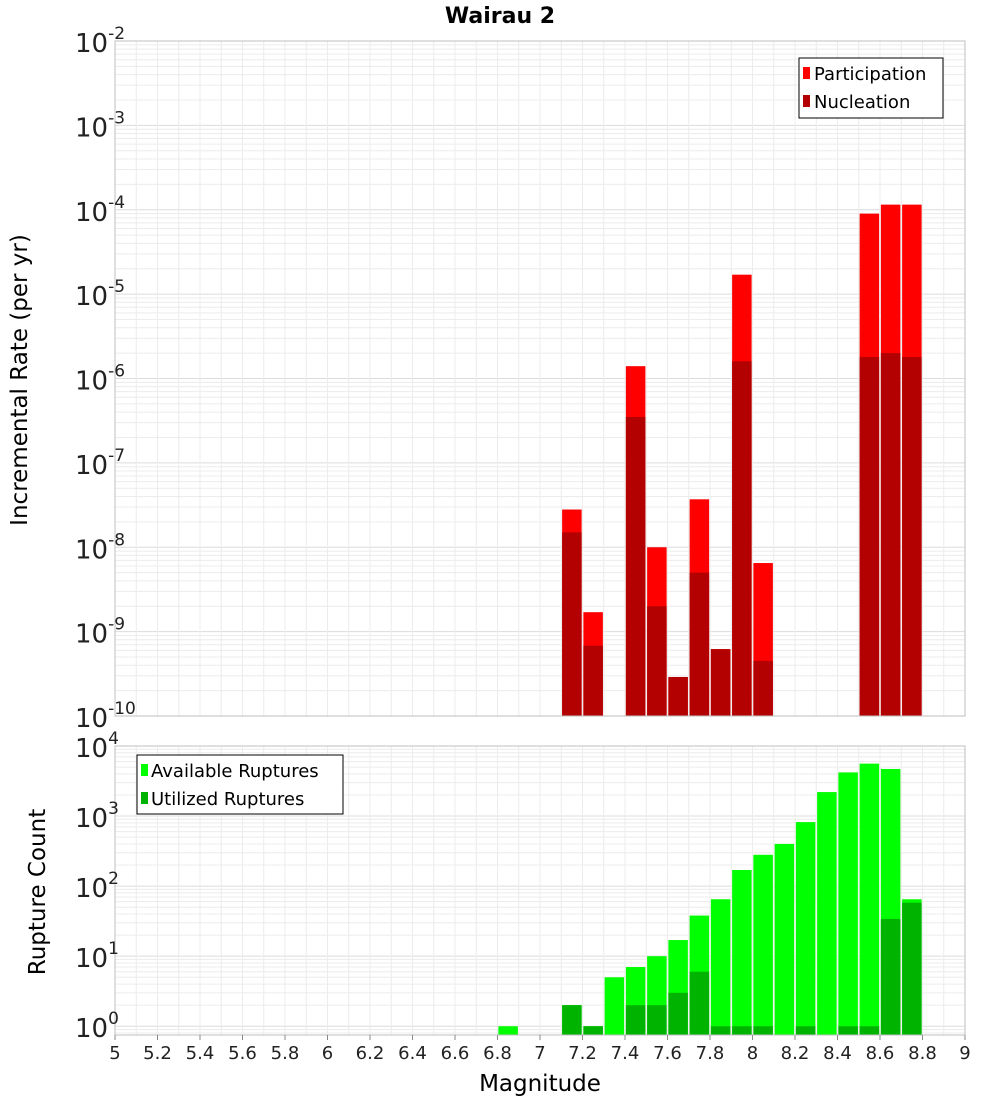 The height and width of the screenshot is (1100, 1000). I want to click on x-tick-label: 5.8, so click(285, 1053).